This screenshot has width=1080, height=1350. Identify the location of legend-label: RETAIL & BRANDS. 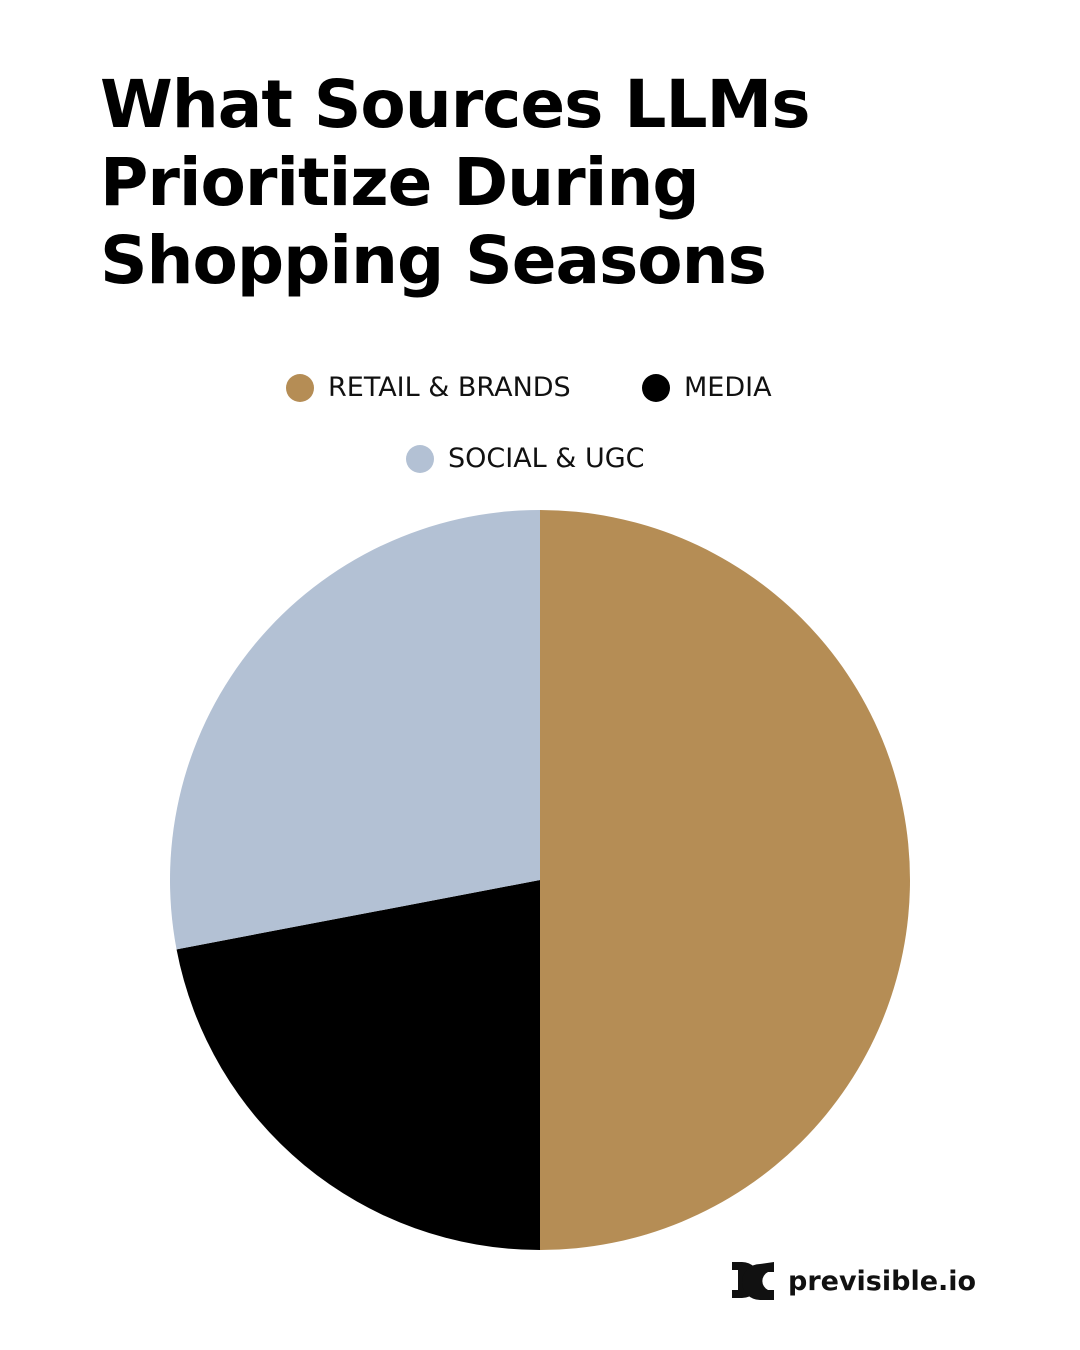
(449, 387).